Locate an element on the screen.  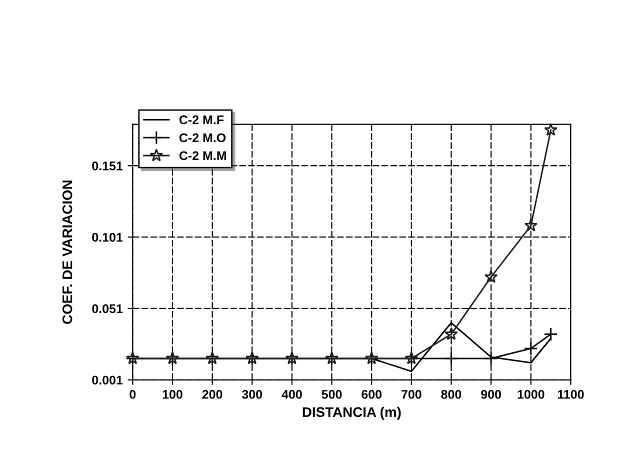
x-tick-label: 300 is located at coordinates (252, 394).